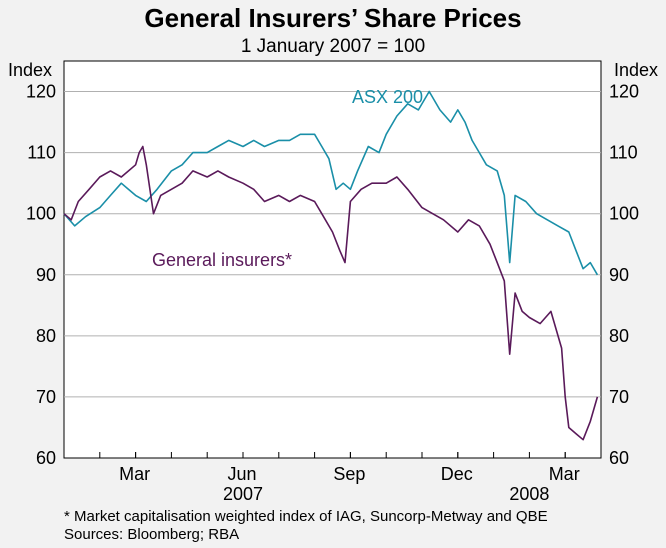 The image size is (666, 548). I want to click on y-tick-label-right: 120, so click(624, 92).